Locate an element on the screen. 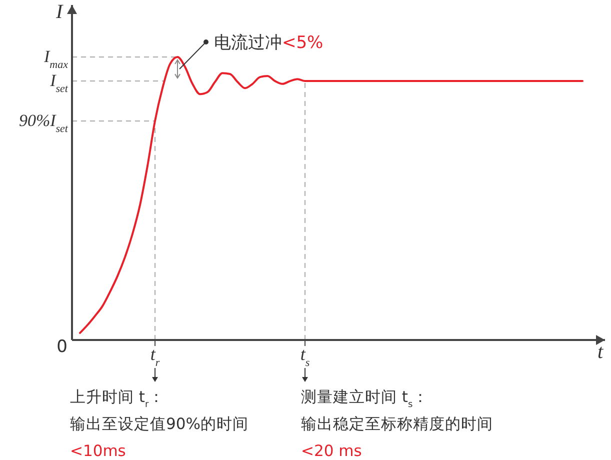  text: 上升时间 t$_{r}$： is located at coordinates (117, 399).